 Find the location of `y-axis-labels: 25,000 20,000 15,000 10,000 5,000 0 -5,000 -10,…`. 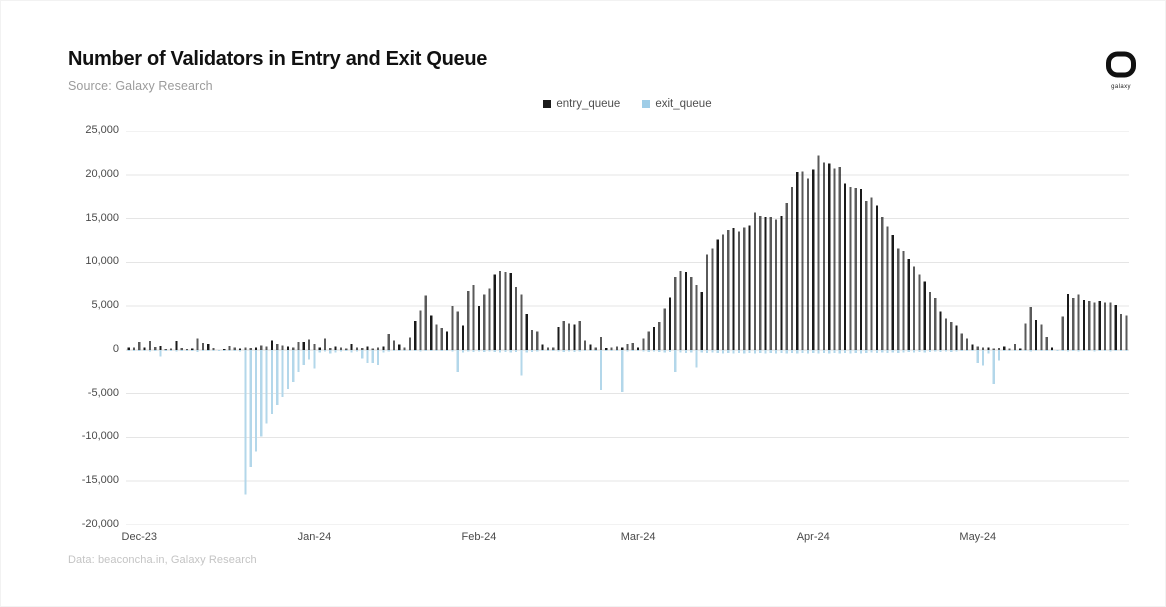

y-axis-labels: 25,000 20,000 15,000 10,000 5,000 0 -5,000 -10,… is located at coordinates (60, 303).